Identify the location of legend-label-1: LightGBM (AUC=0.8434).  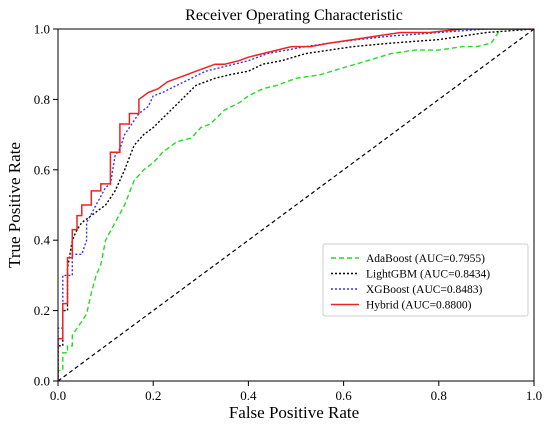
(428, 275).